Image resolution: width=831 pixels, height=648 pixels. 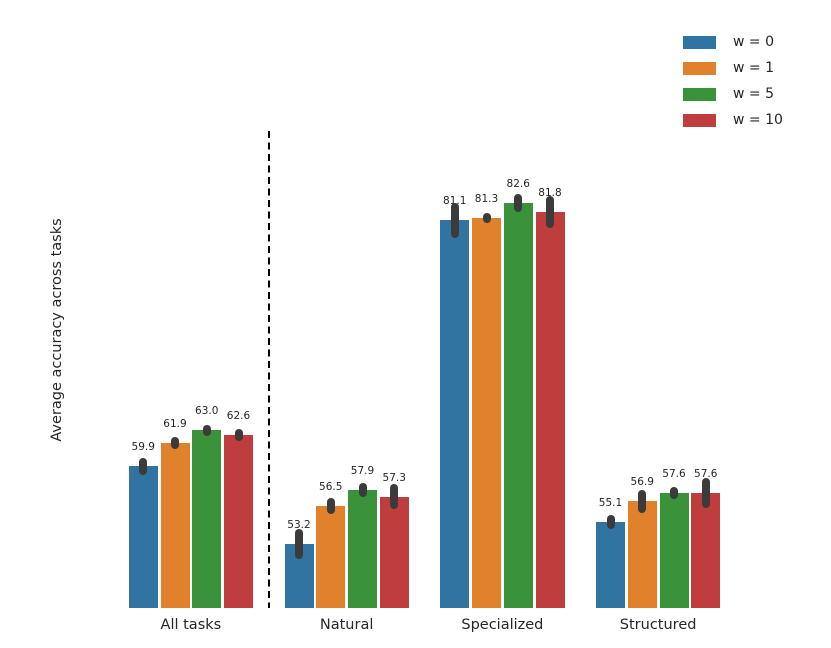 What do you see at coordinates (753, 94) in the screenshot?
I see `legend-label: w = 5` at bounding box center [753, 94].